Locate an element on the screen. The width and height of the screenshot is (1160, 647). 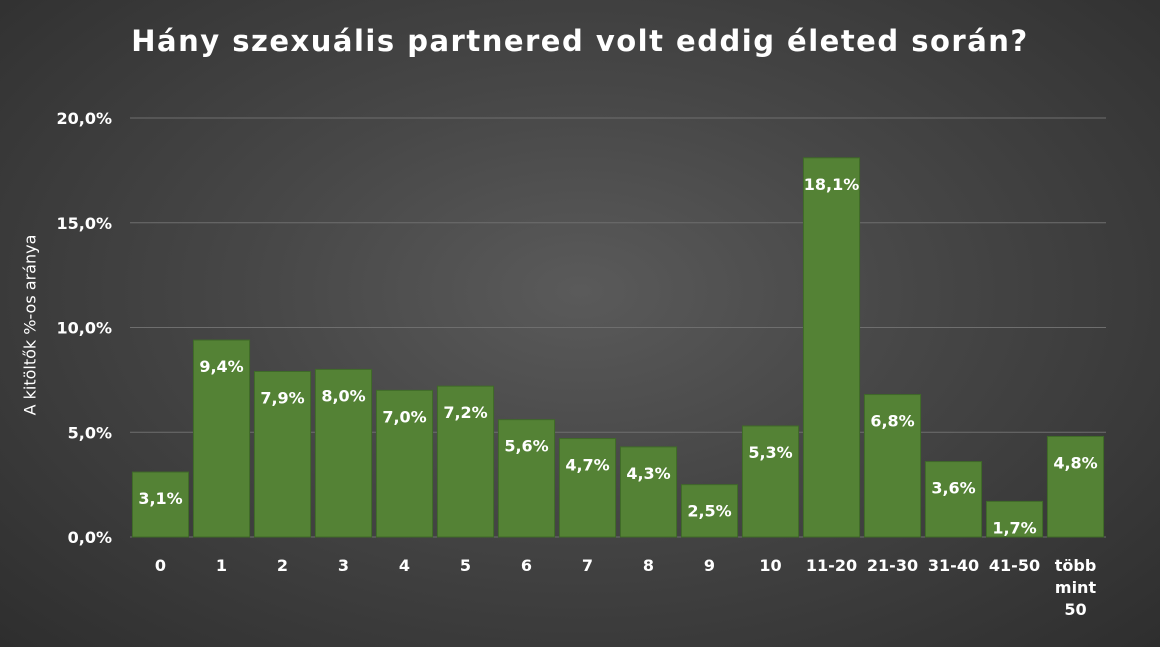
data-label: 2,5% is located at coordinates (709, 511).